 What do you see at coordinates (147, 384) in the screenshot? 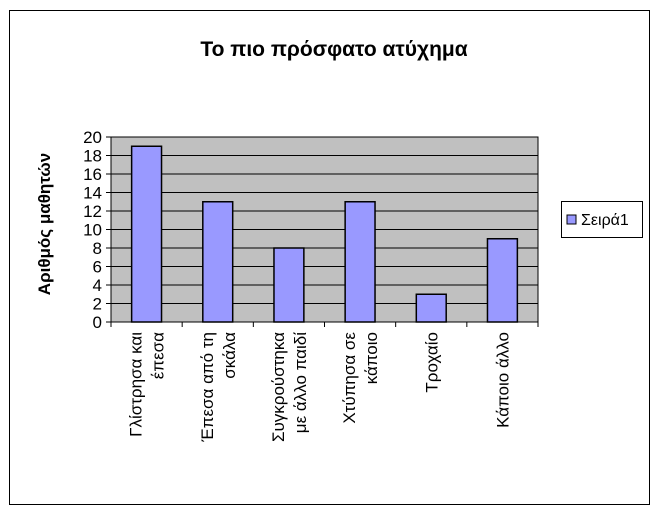
I see `x-tick-label: Γλίστρησα και έπεσα` at bounding box center [147, 384].